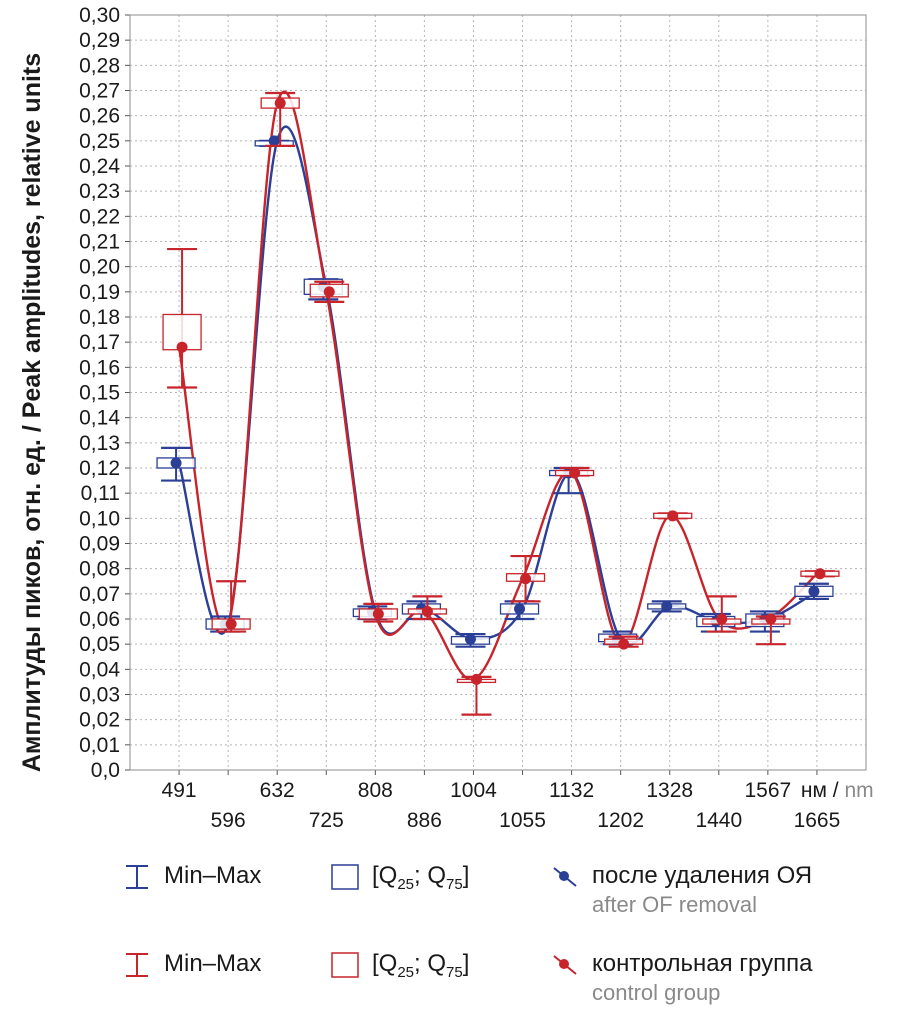  What do you see at coordinates (702, 890) in the screenshot?
I see `legend-blue-text: после удаления ОЯ after OF removal` at bounding box center [702, 890].